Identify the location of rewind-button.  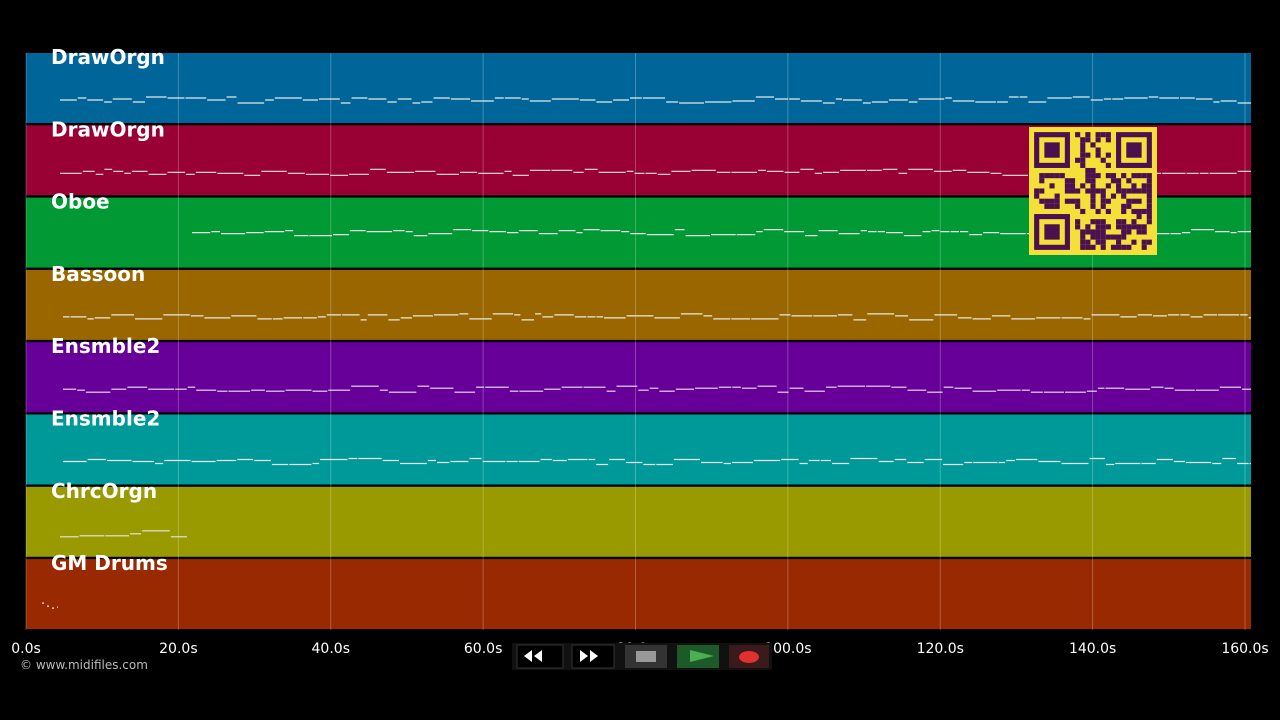
(540, 656).